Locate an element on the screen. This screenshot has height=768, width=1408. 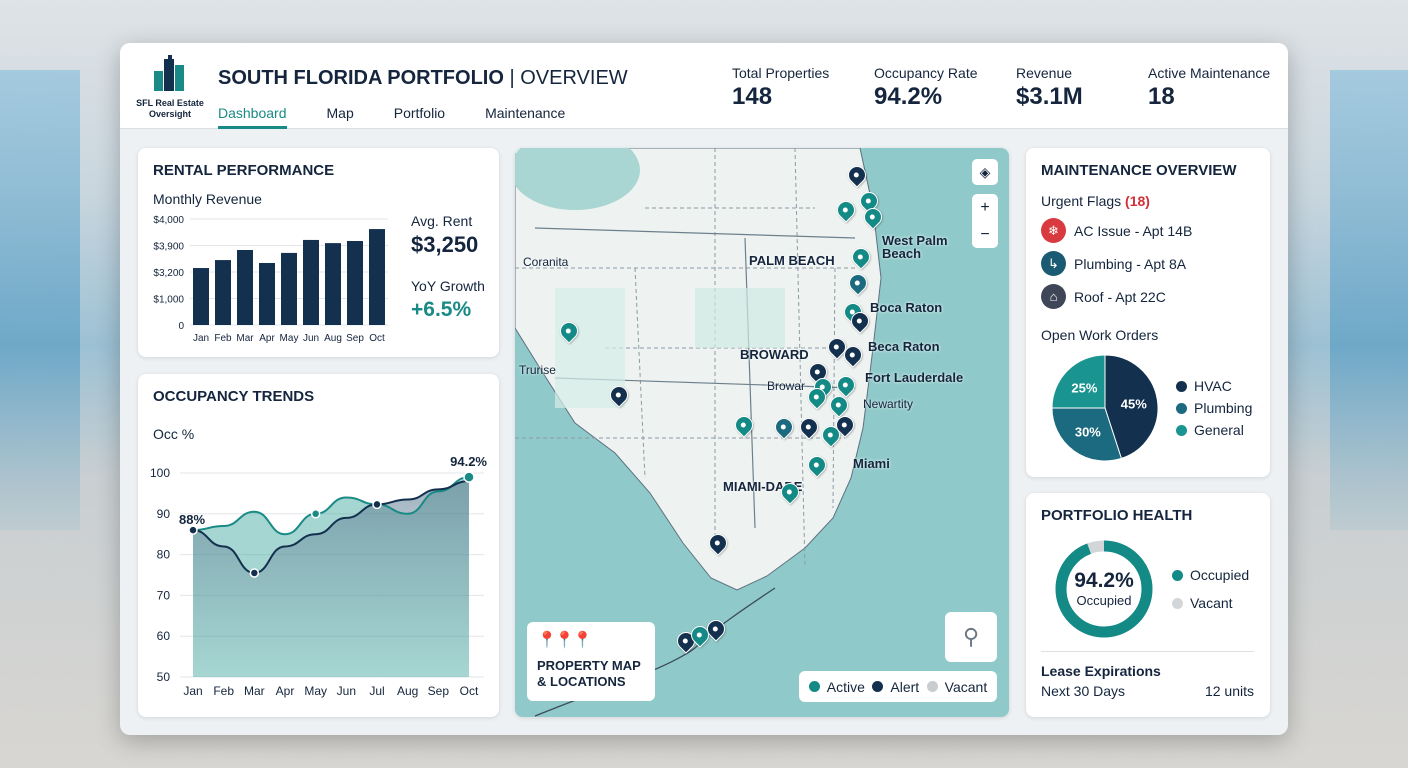
map-label-browar: Browar is located at coordinates (786, 386).